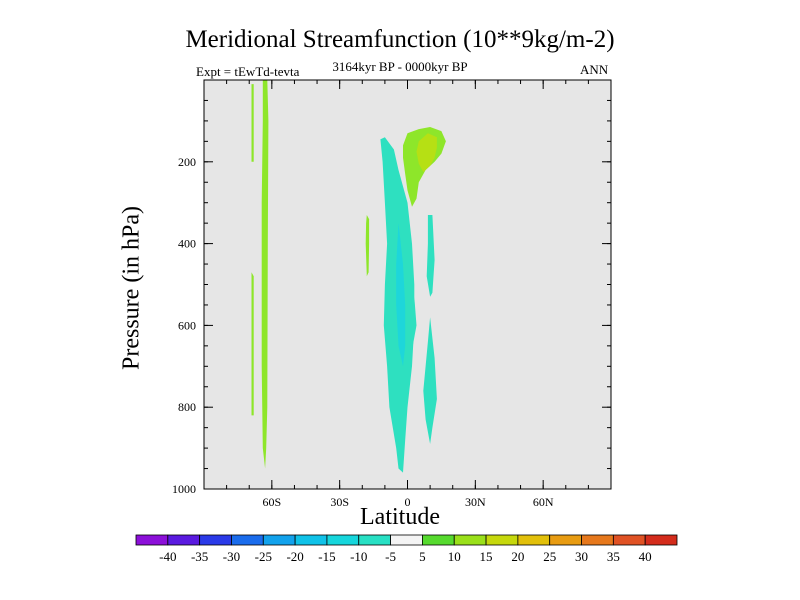  What do you see at coordinates (400, 66) in the screenshot?
I see `chart-subtitle: 3164kyr BP - 0000kyr BP` at bounding box center [400, 66].